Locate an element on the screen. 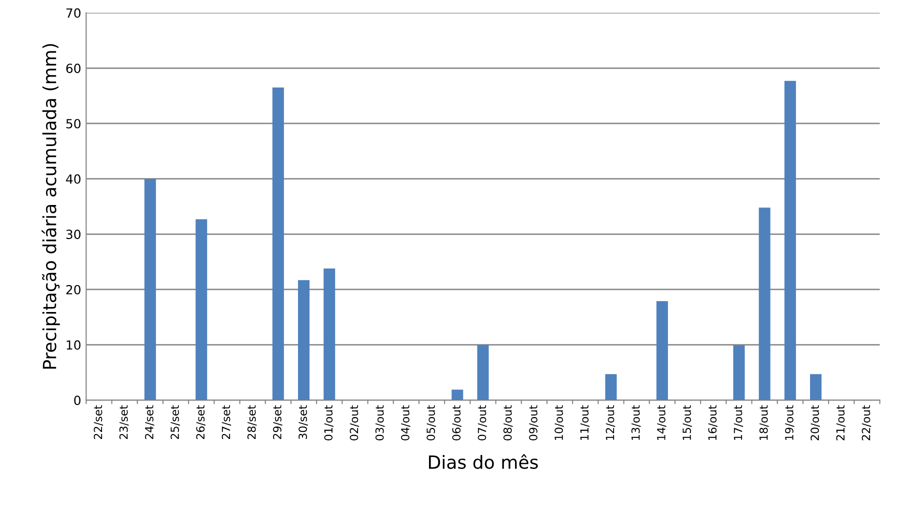  x-tick-label: 13/out is located at coordinates (636, 422).